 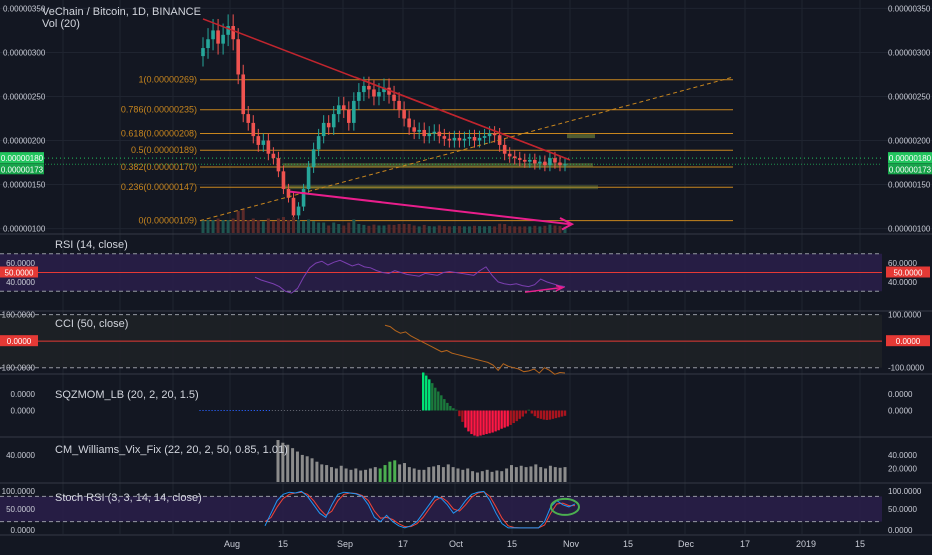 What do you see at coordinates (128, 498) in the screenshot?
I see `stoch-label: Stoch RSI (3, 3, 14, 14, close)` at bounding box center [128, 498].